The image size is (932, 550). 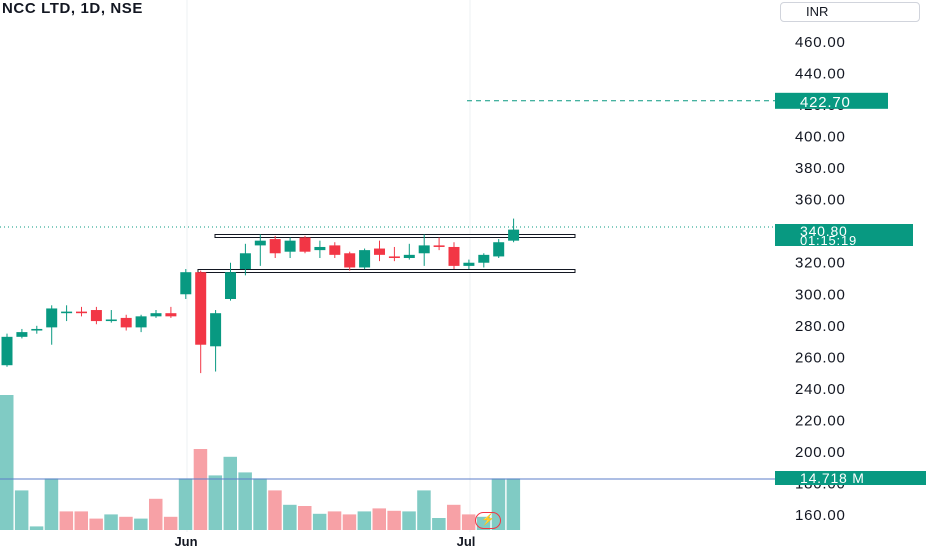 I want to click on lightning-icon: ⚡, so click(x=488, y=520).